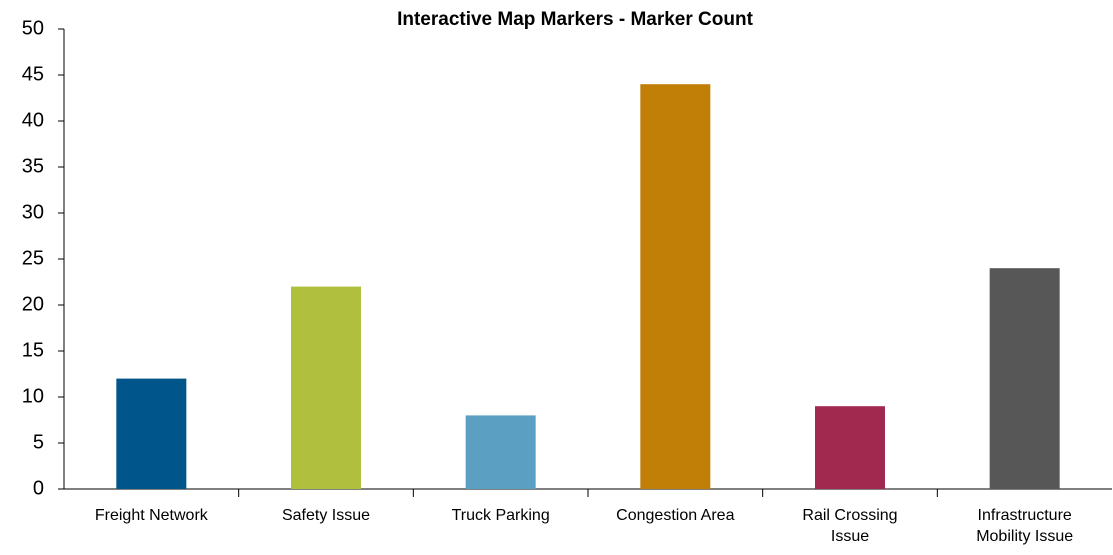  Describe the element at coordinates (33, 74) in the screenshot. I see `y-tick-label: 45` at that location.